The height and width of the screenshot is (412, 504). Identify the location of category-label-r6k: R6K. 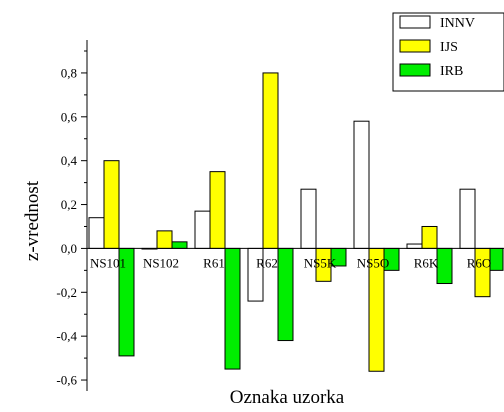
(426, 262).